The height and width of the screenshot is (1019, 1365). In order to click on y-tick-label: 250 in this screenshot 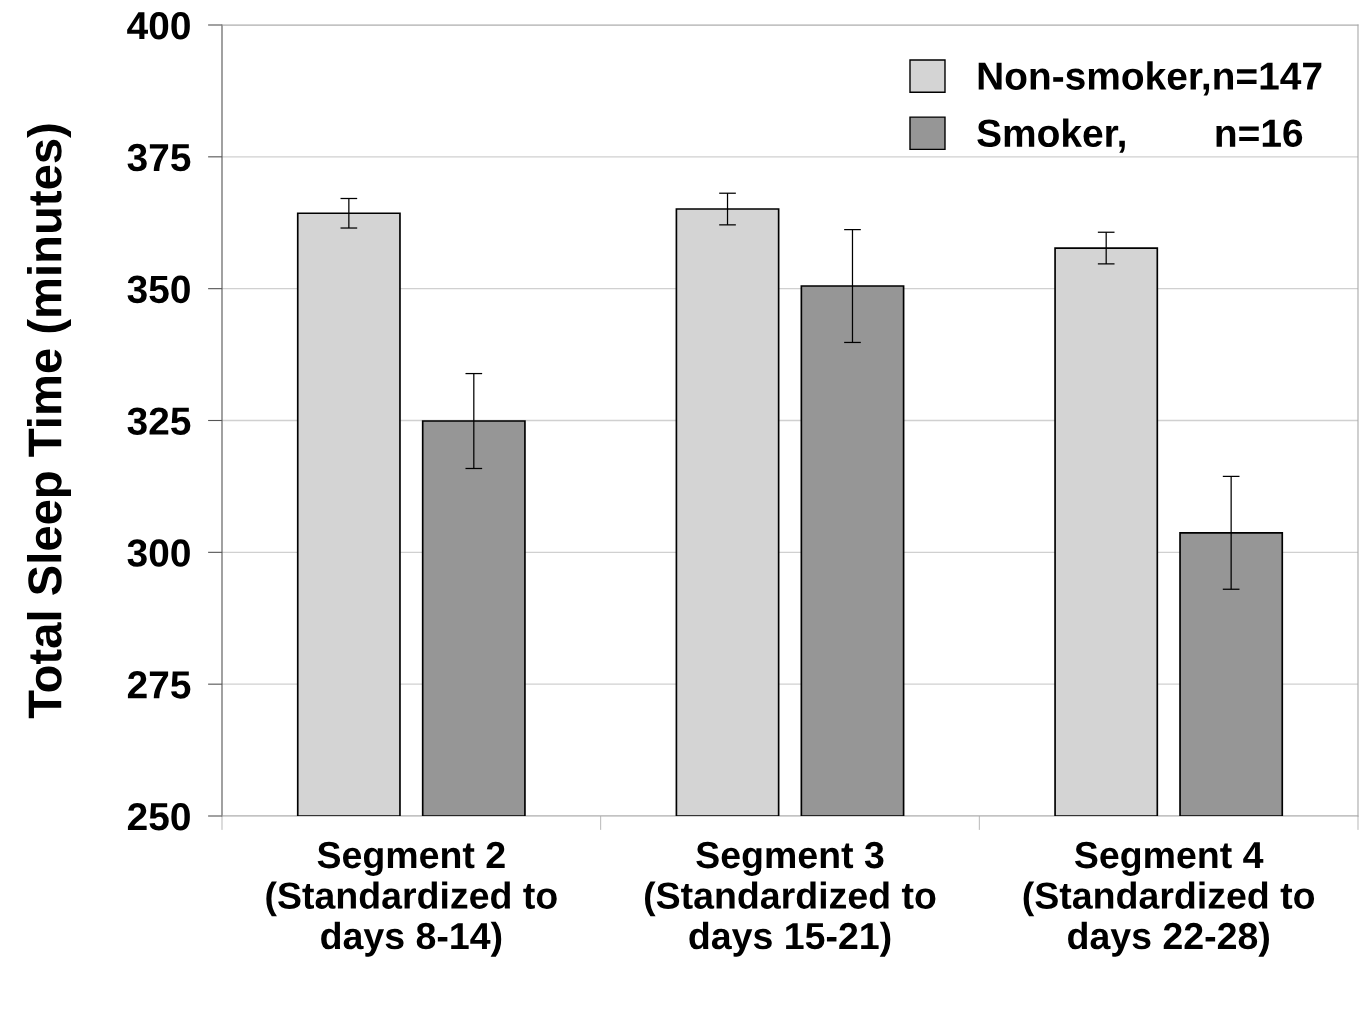, I will do `click(158, 816)`.